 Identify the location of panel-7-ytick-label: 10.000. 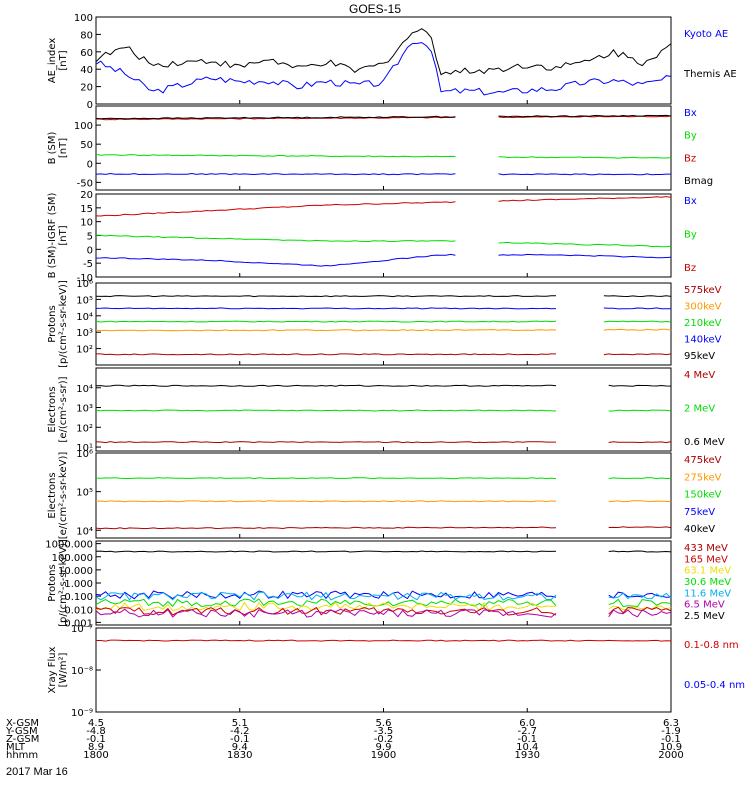
(75, 571).